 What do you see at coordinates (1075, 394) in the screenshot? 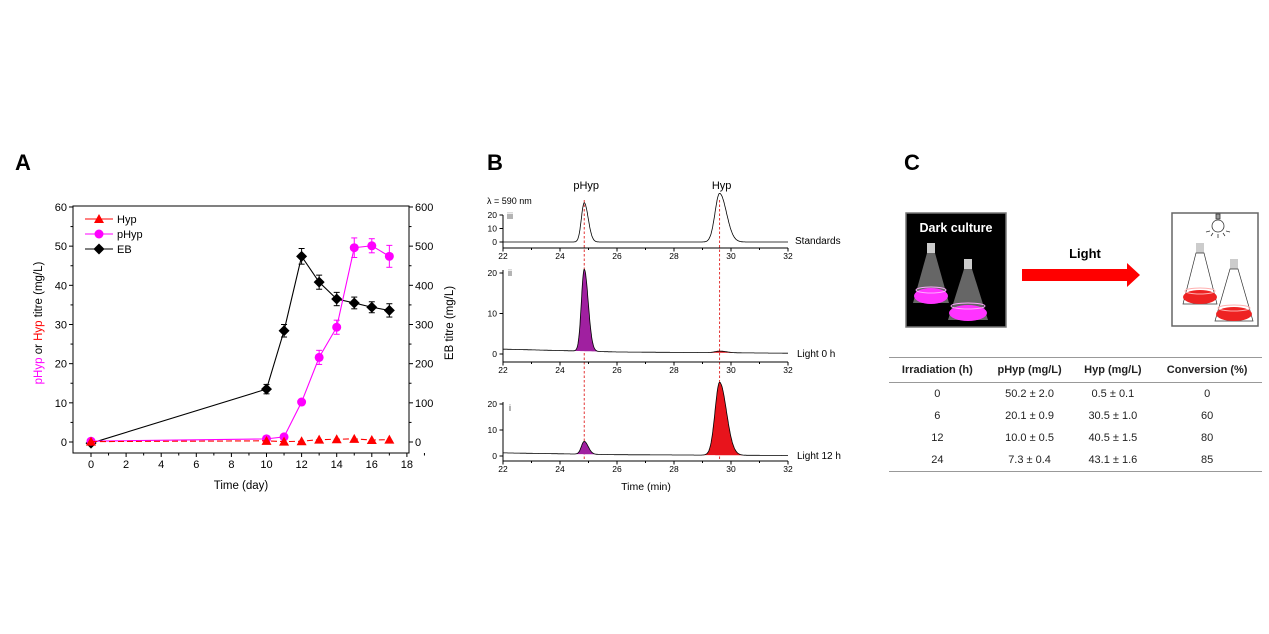
I see `table-row: 0 50.2 ± 2.0 0.5 ± 0.1 0` at bounding box center [1075, 394].